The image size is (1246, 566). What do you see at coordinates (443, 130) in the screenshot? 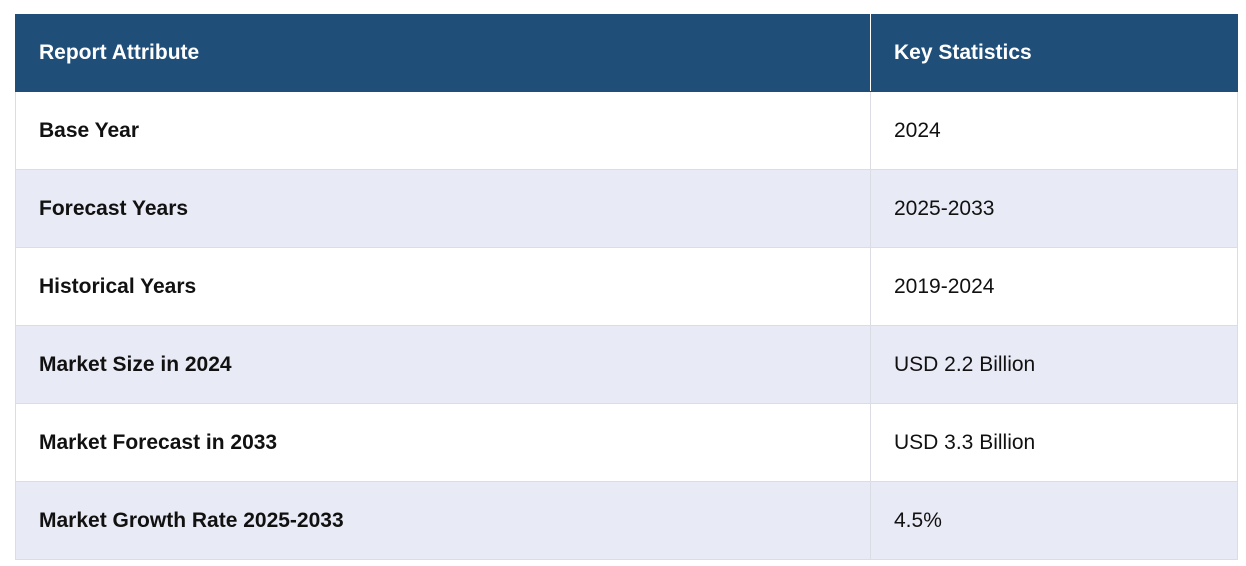
I see `row-attribute-base-year: Base Year` at bounding box center [443, 130].